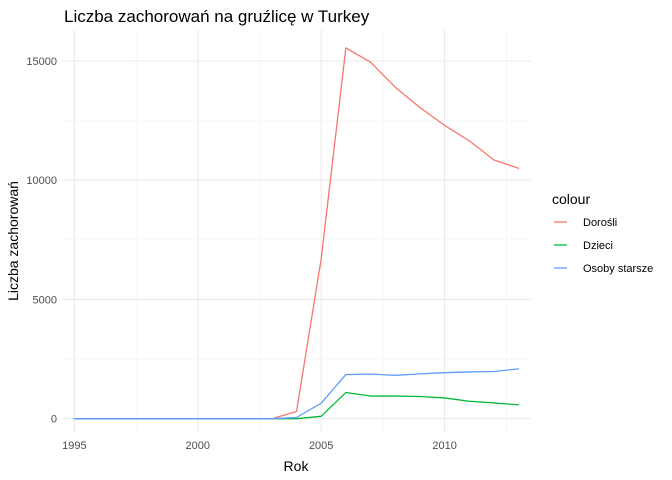 The width and height of the screenshot is (672, 480). Describe the element at coordinates (13, 241) in the screenshot. I see `y-axis-title: Liczba zachorowań` at that location.